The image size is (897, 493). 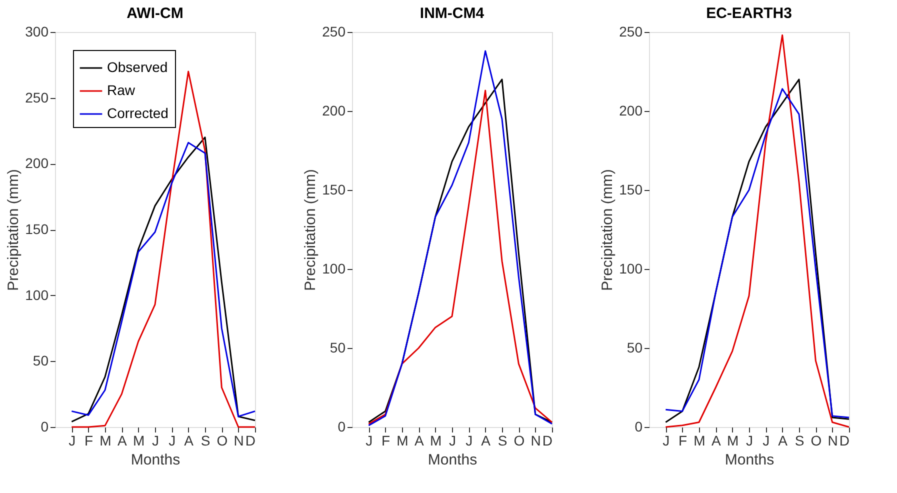 I want to click on chart-title: EC-EARTH3, so click(x=749, y=13).